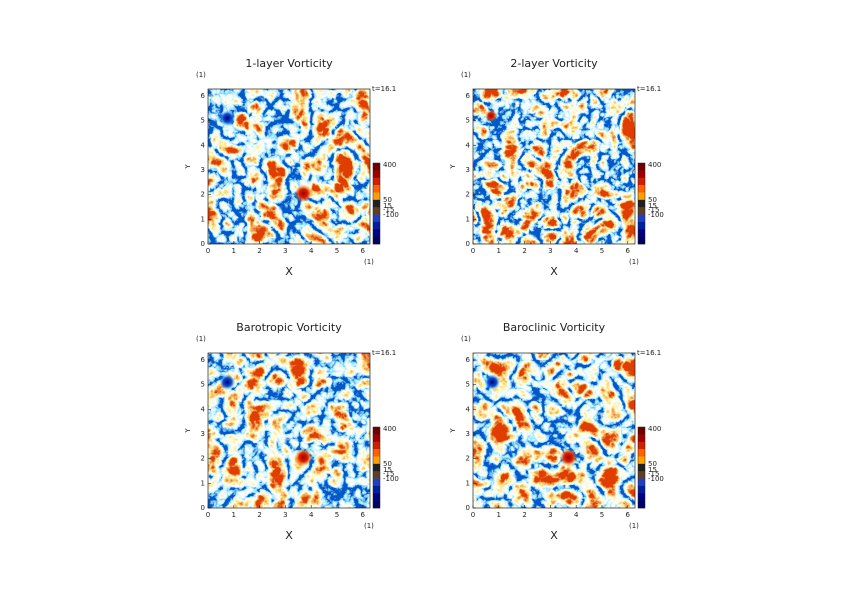 The width and height of the screenshot is (842, 595). What do you see at coordinates (466, 75) in the screenshot?
I see `y-unit: (1)` at bounding box center [466, 75].